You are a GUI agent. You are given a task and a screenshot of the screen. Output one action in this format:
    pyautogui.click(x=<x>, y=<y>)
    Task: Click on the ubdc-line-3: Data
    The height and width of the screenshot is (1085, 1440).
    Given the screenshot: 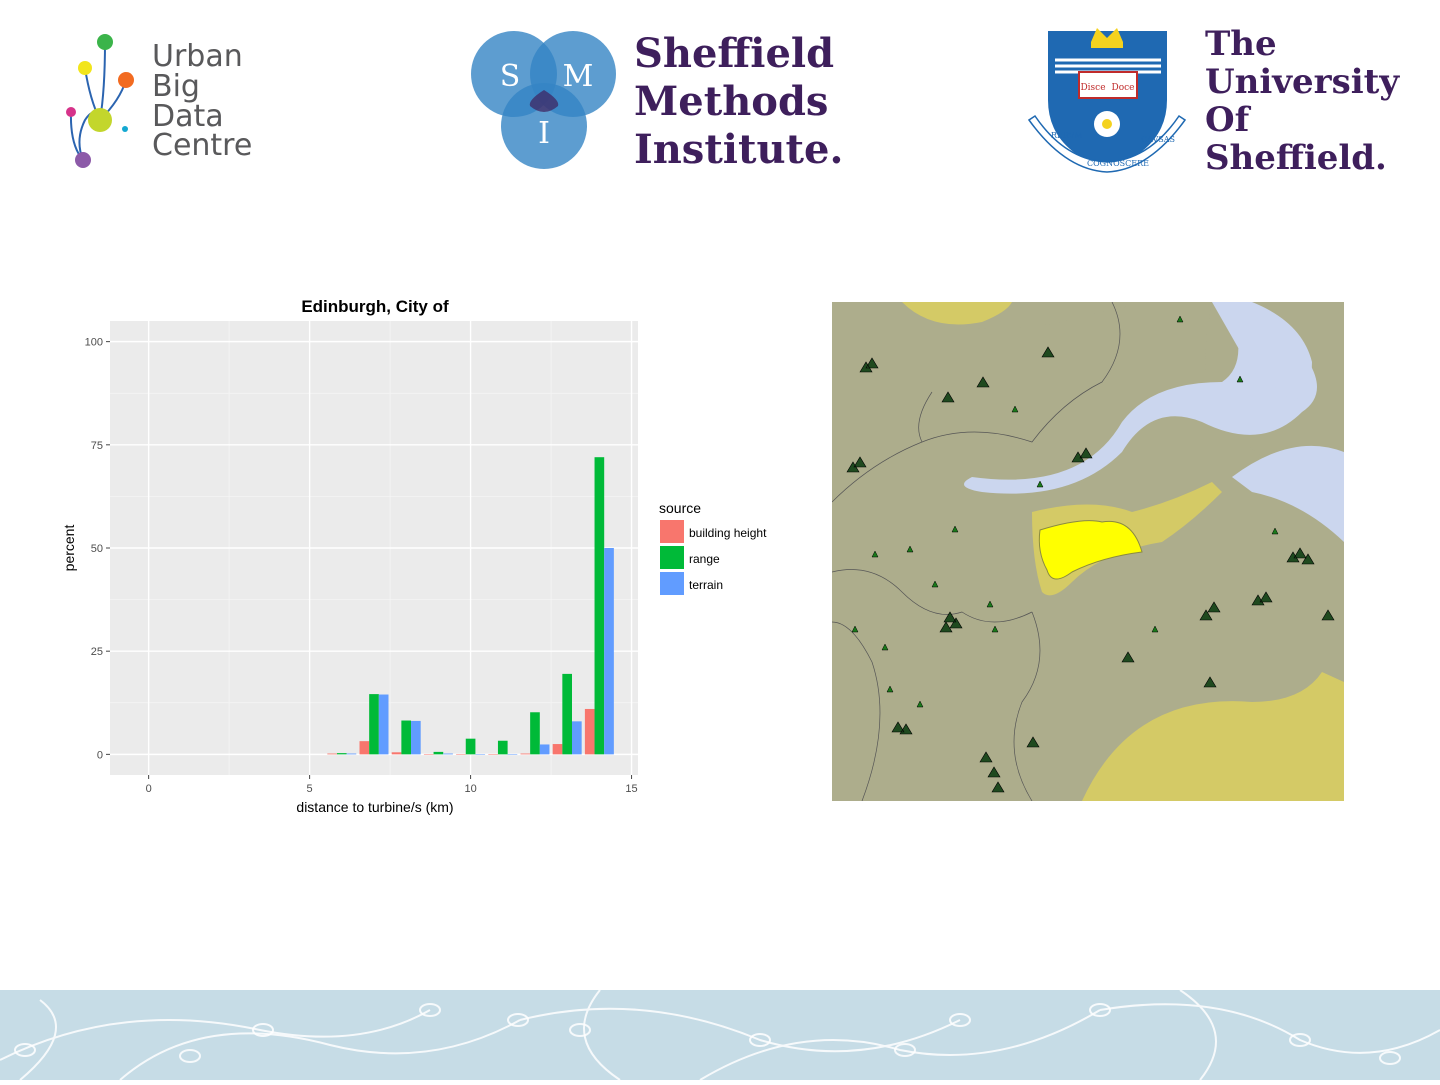 What is the action you would take?
    pyautogui.click(x=188, y=116)
    